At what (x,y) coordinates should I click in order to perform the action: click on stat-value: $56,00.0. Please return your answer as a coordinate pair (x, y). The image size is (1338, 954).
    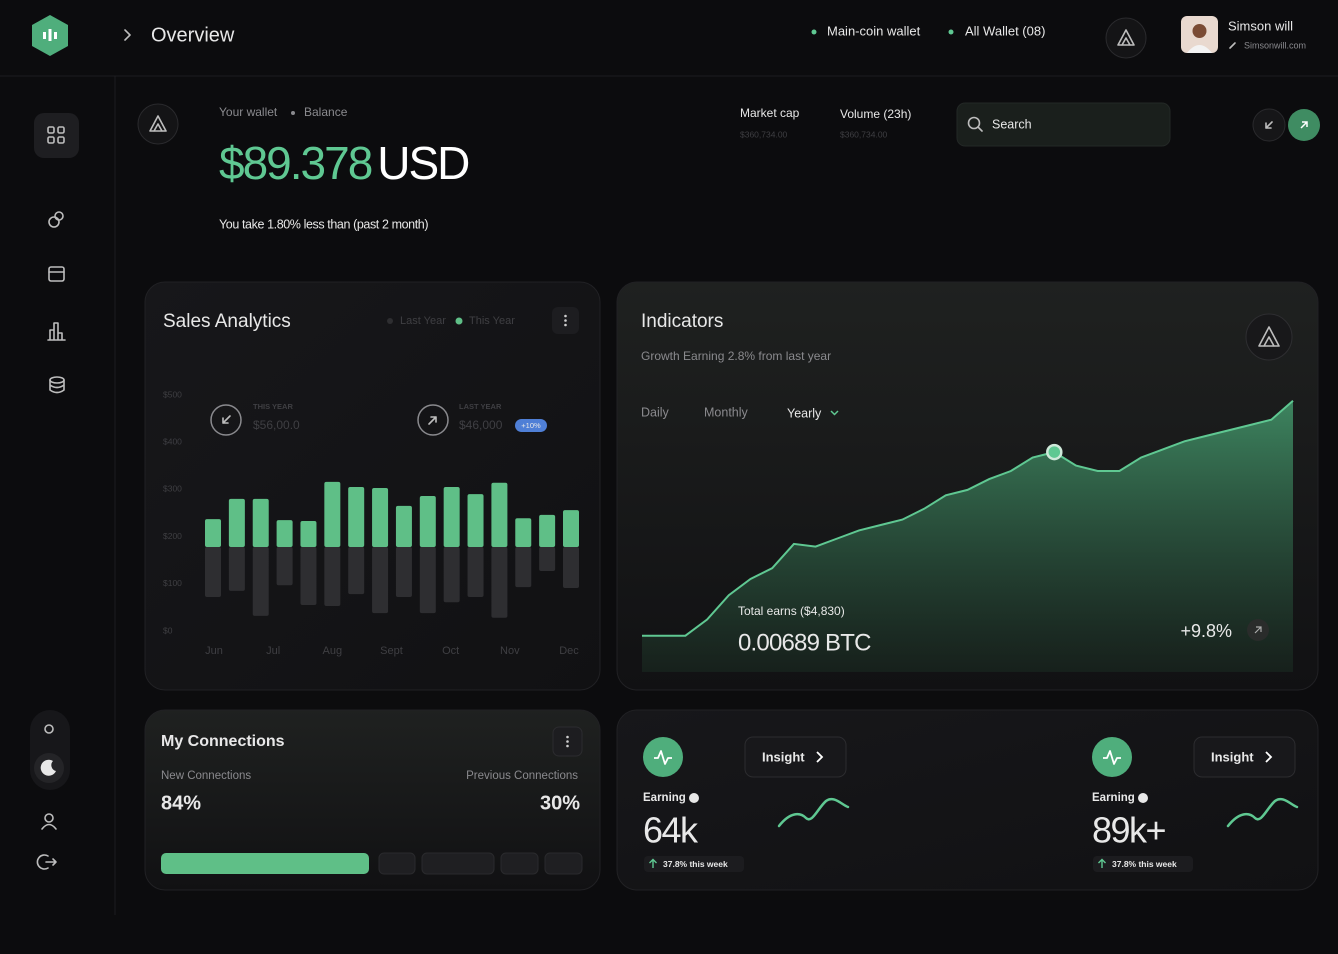
    Looking at the image, I should click on (276, 425).